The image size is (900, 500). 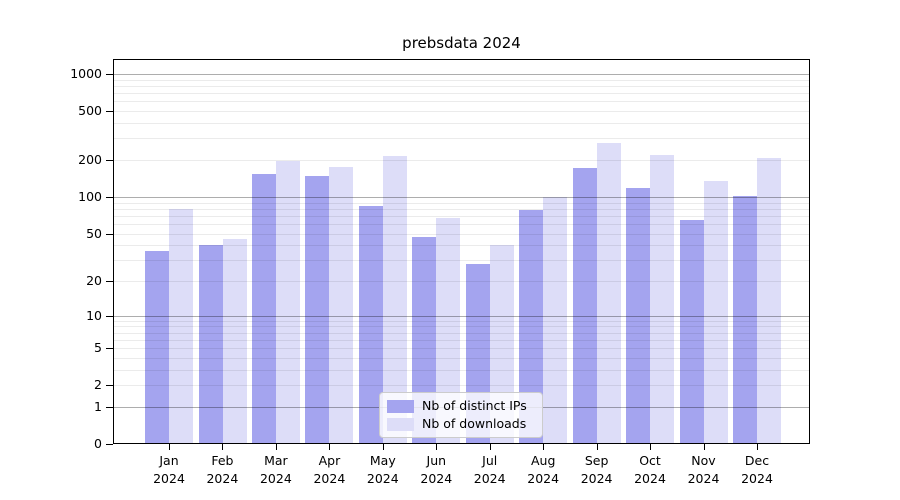 I want to click on bar-distinct-ips-mar, so click(x=263, y=308).